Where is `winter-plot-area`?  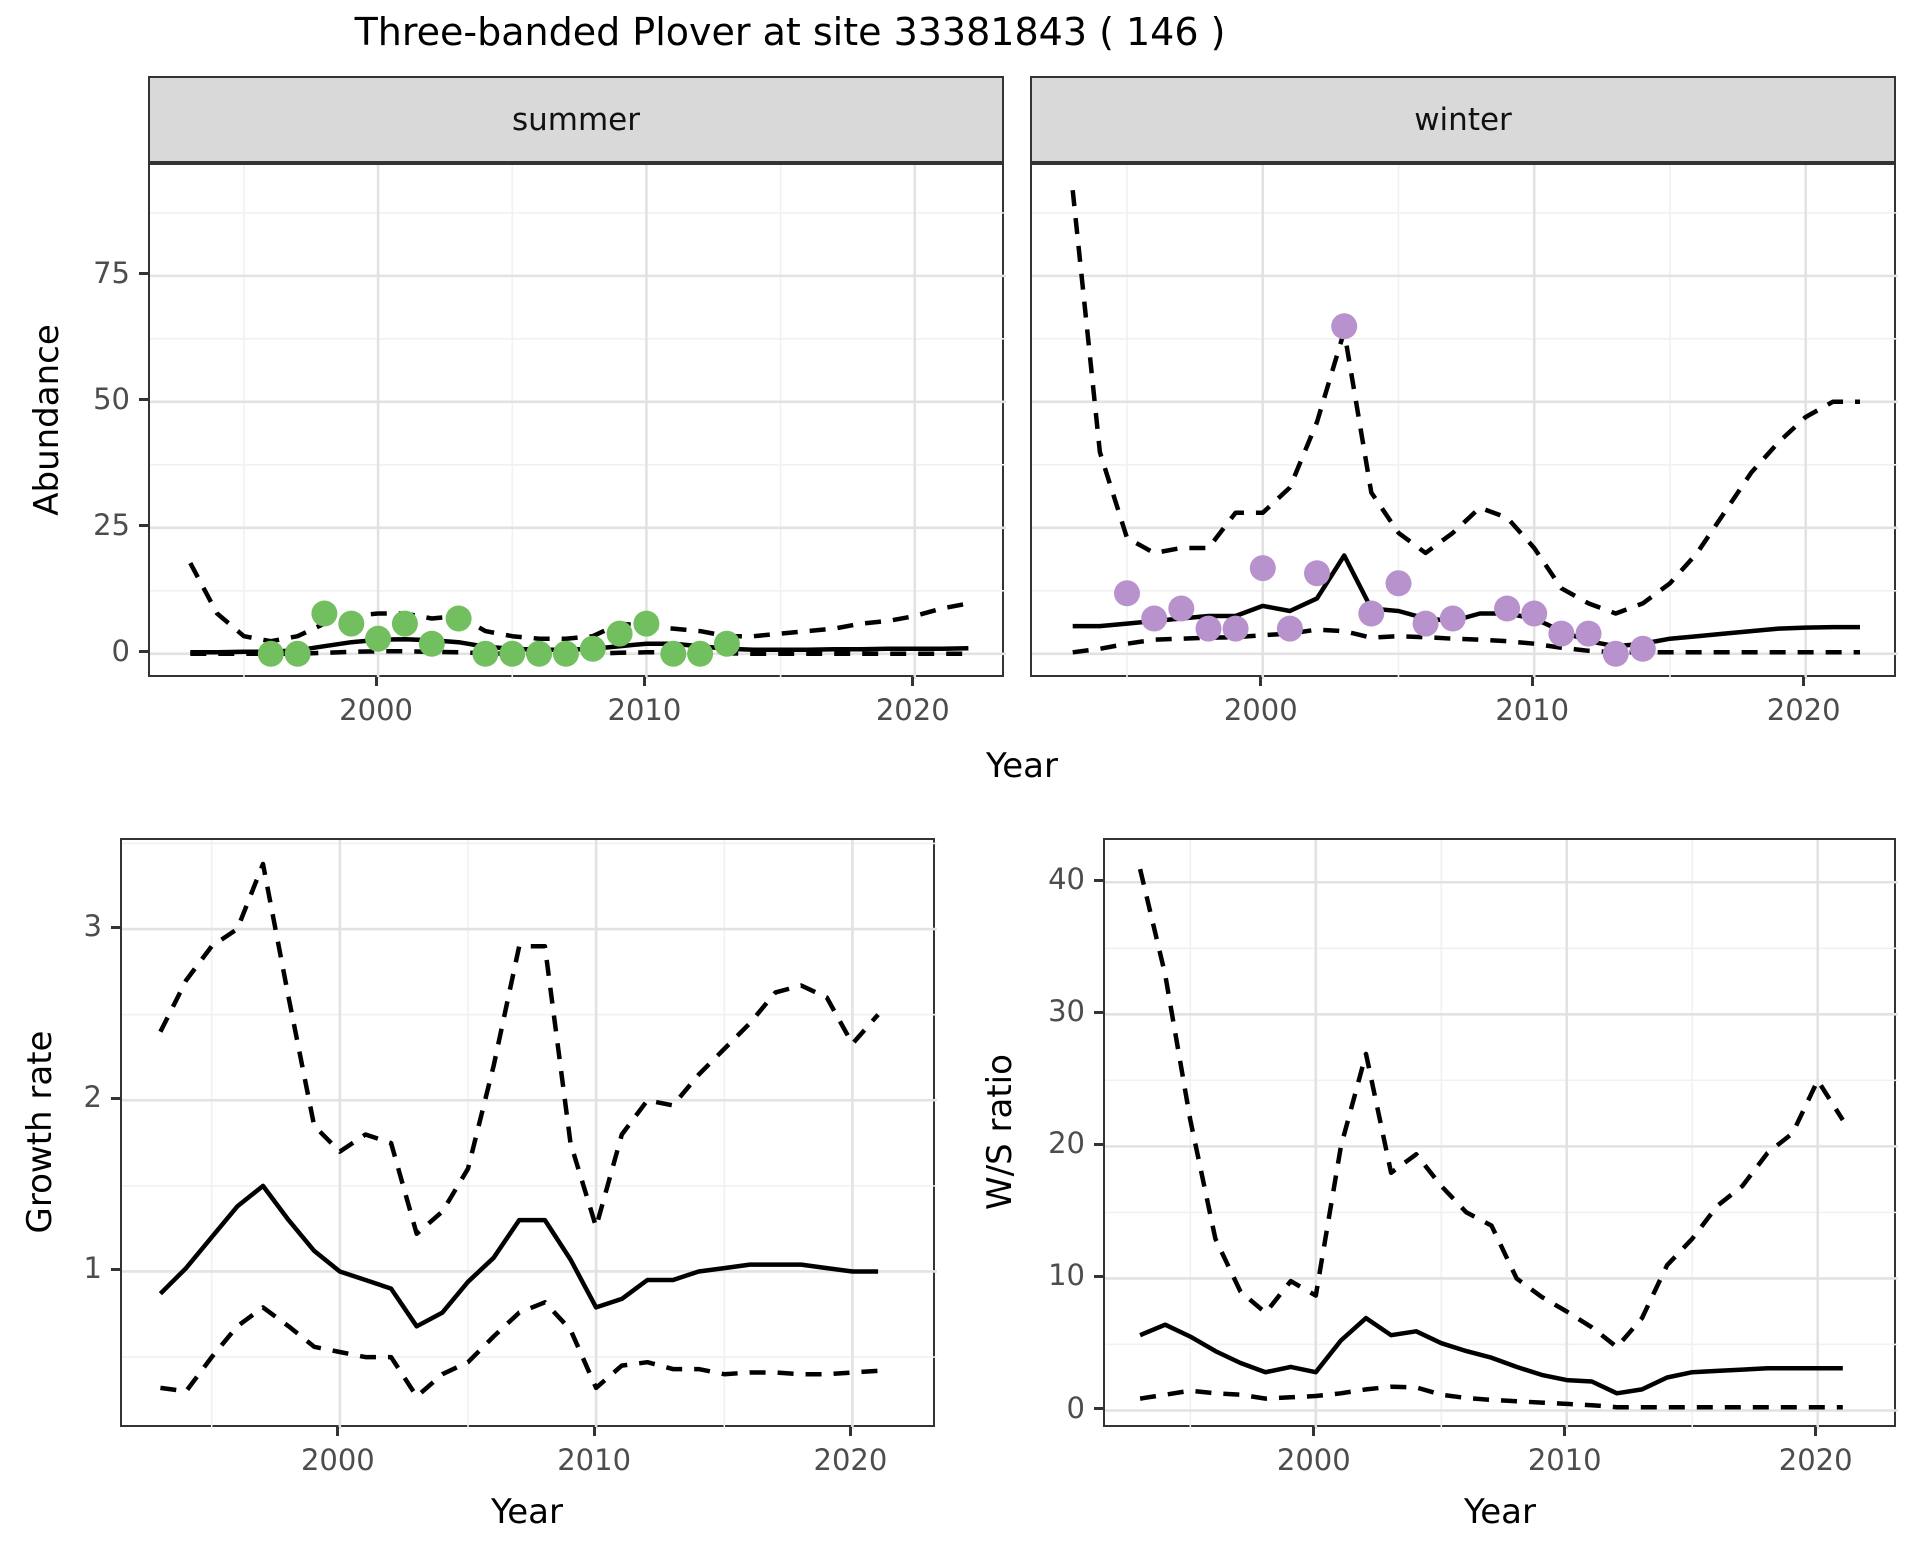 winter-plot-area is located at coordinates (1465, 422).